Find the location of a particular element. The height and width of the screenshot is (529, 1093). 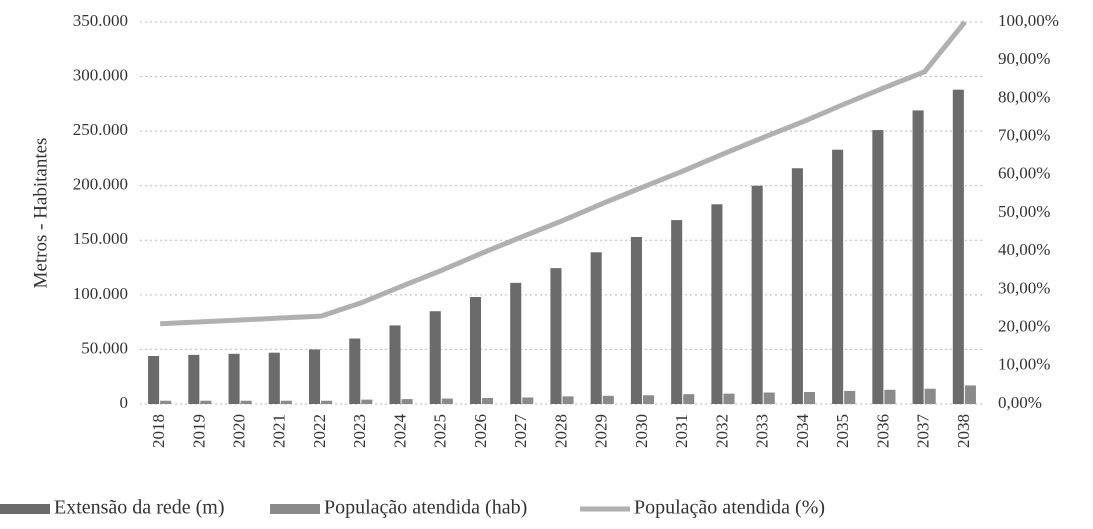

x-tick-label: 2031 is located at coordinates (681, 431).